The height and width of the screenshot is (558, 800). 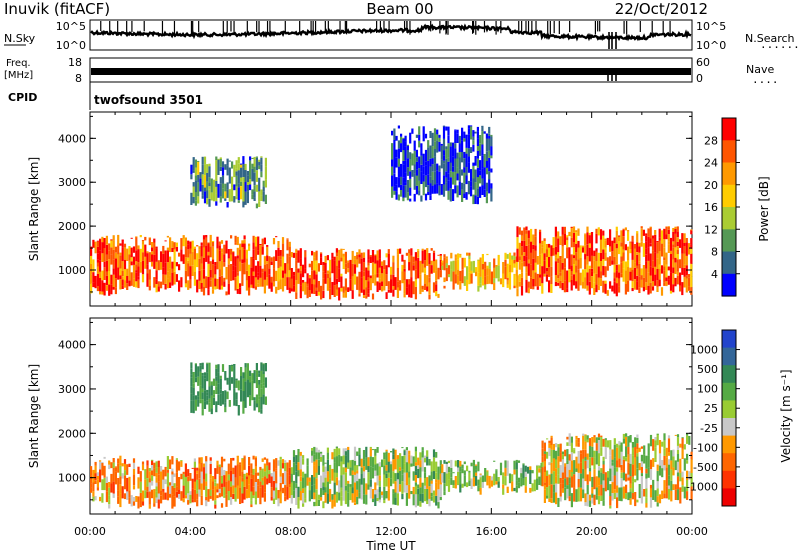 What do you see at coordinates (711, 229) in the screenshot?
I see `colorbar-tick-label: 12` at bounding box center [711, 229].